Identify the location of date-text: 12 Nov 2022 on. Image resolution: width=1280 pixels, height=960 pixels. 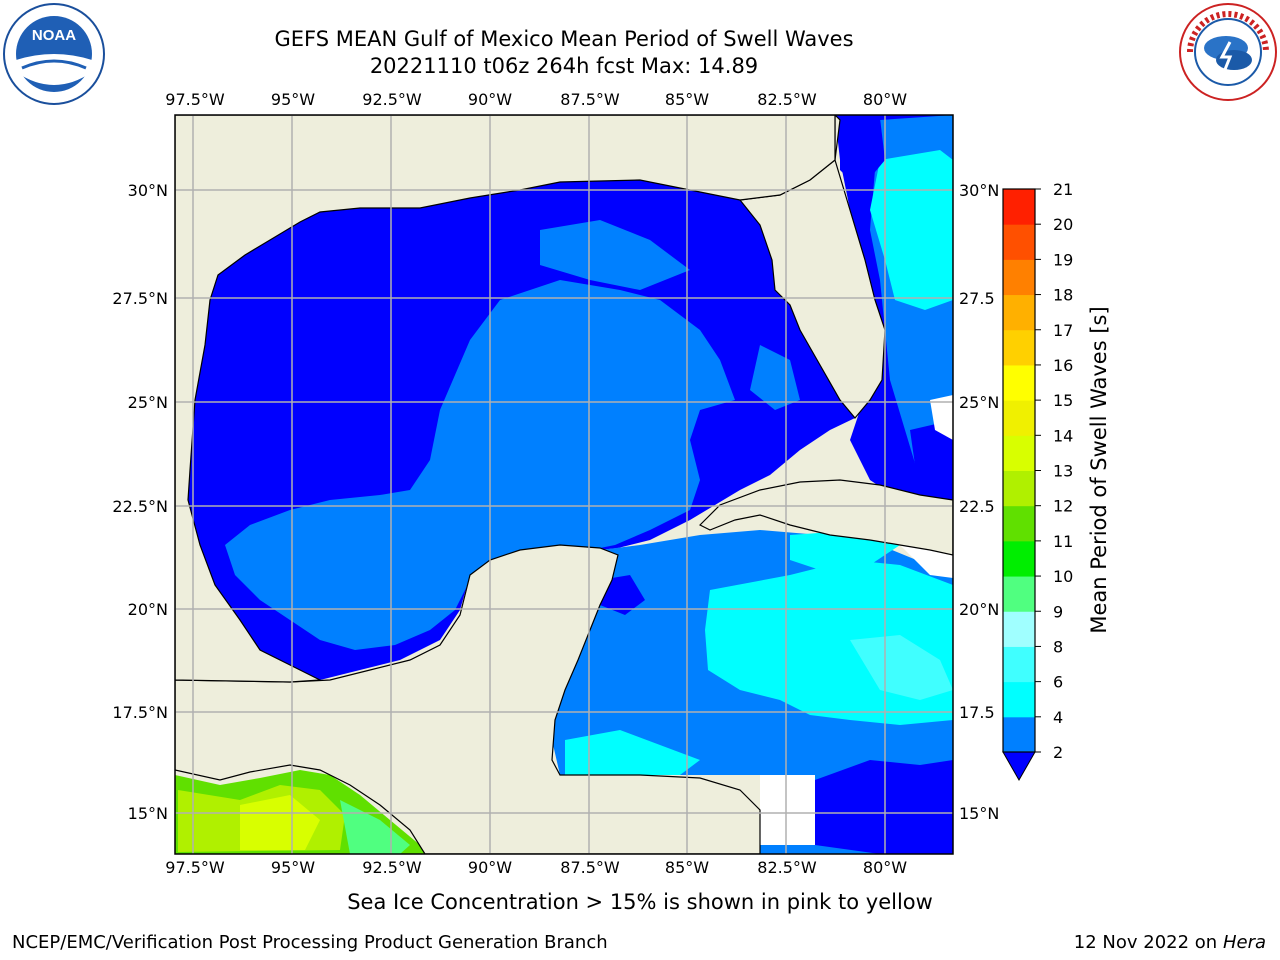
(1145, 942).